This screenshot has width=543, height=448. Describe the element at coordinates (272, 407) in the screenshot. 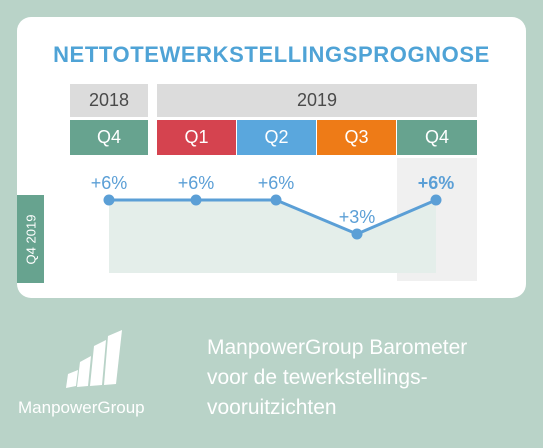

I see `footer-line: vooruitzichten` at that location.